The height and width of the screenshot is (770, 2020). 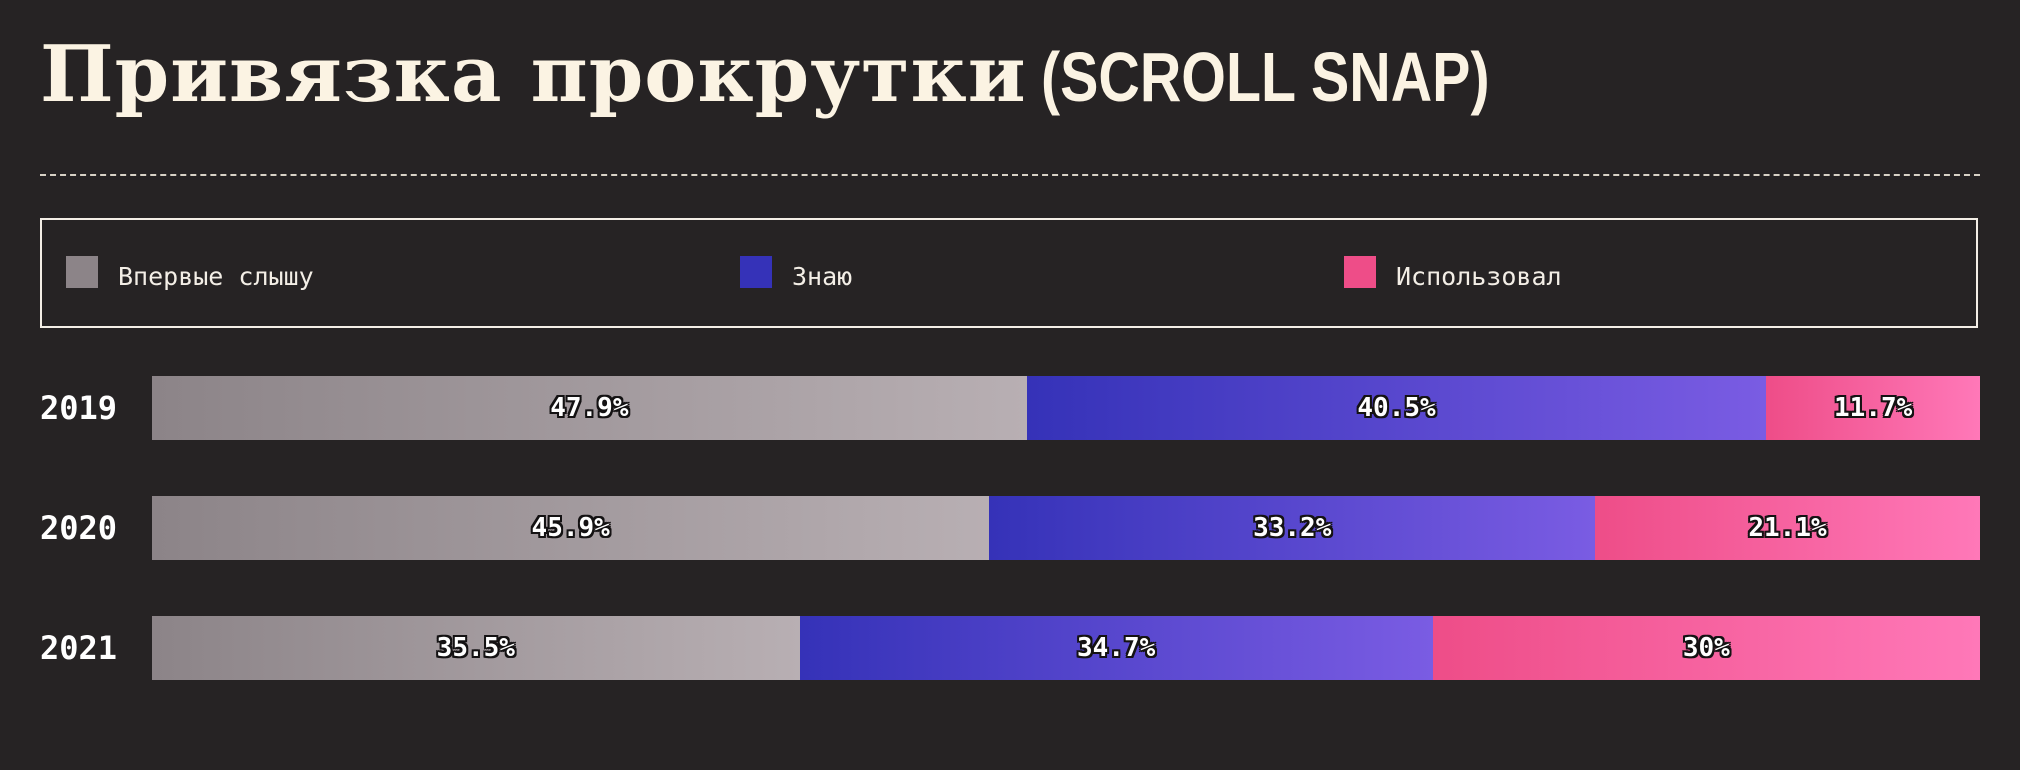 I want to click on legend-label-never: Впервые слышу, so click(x=216, y=276).